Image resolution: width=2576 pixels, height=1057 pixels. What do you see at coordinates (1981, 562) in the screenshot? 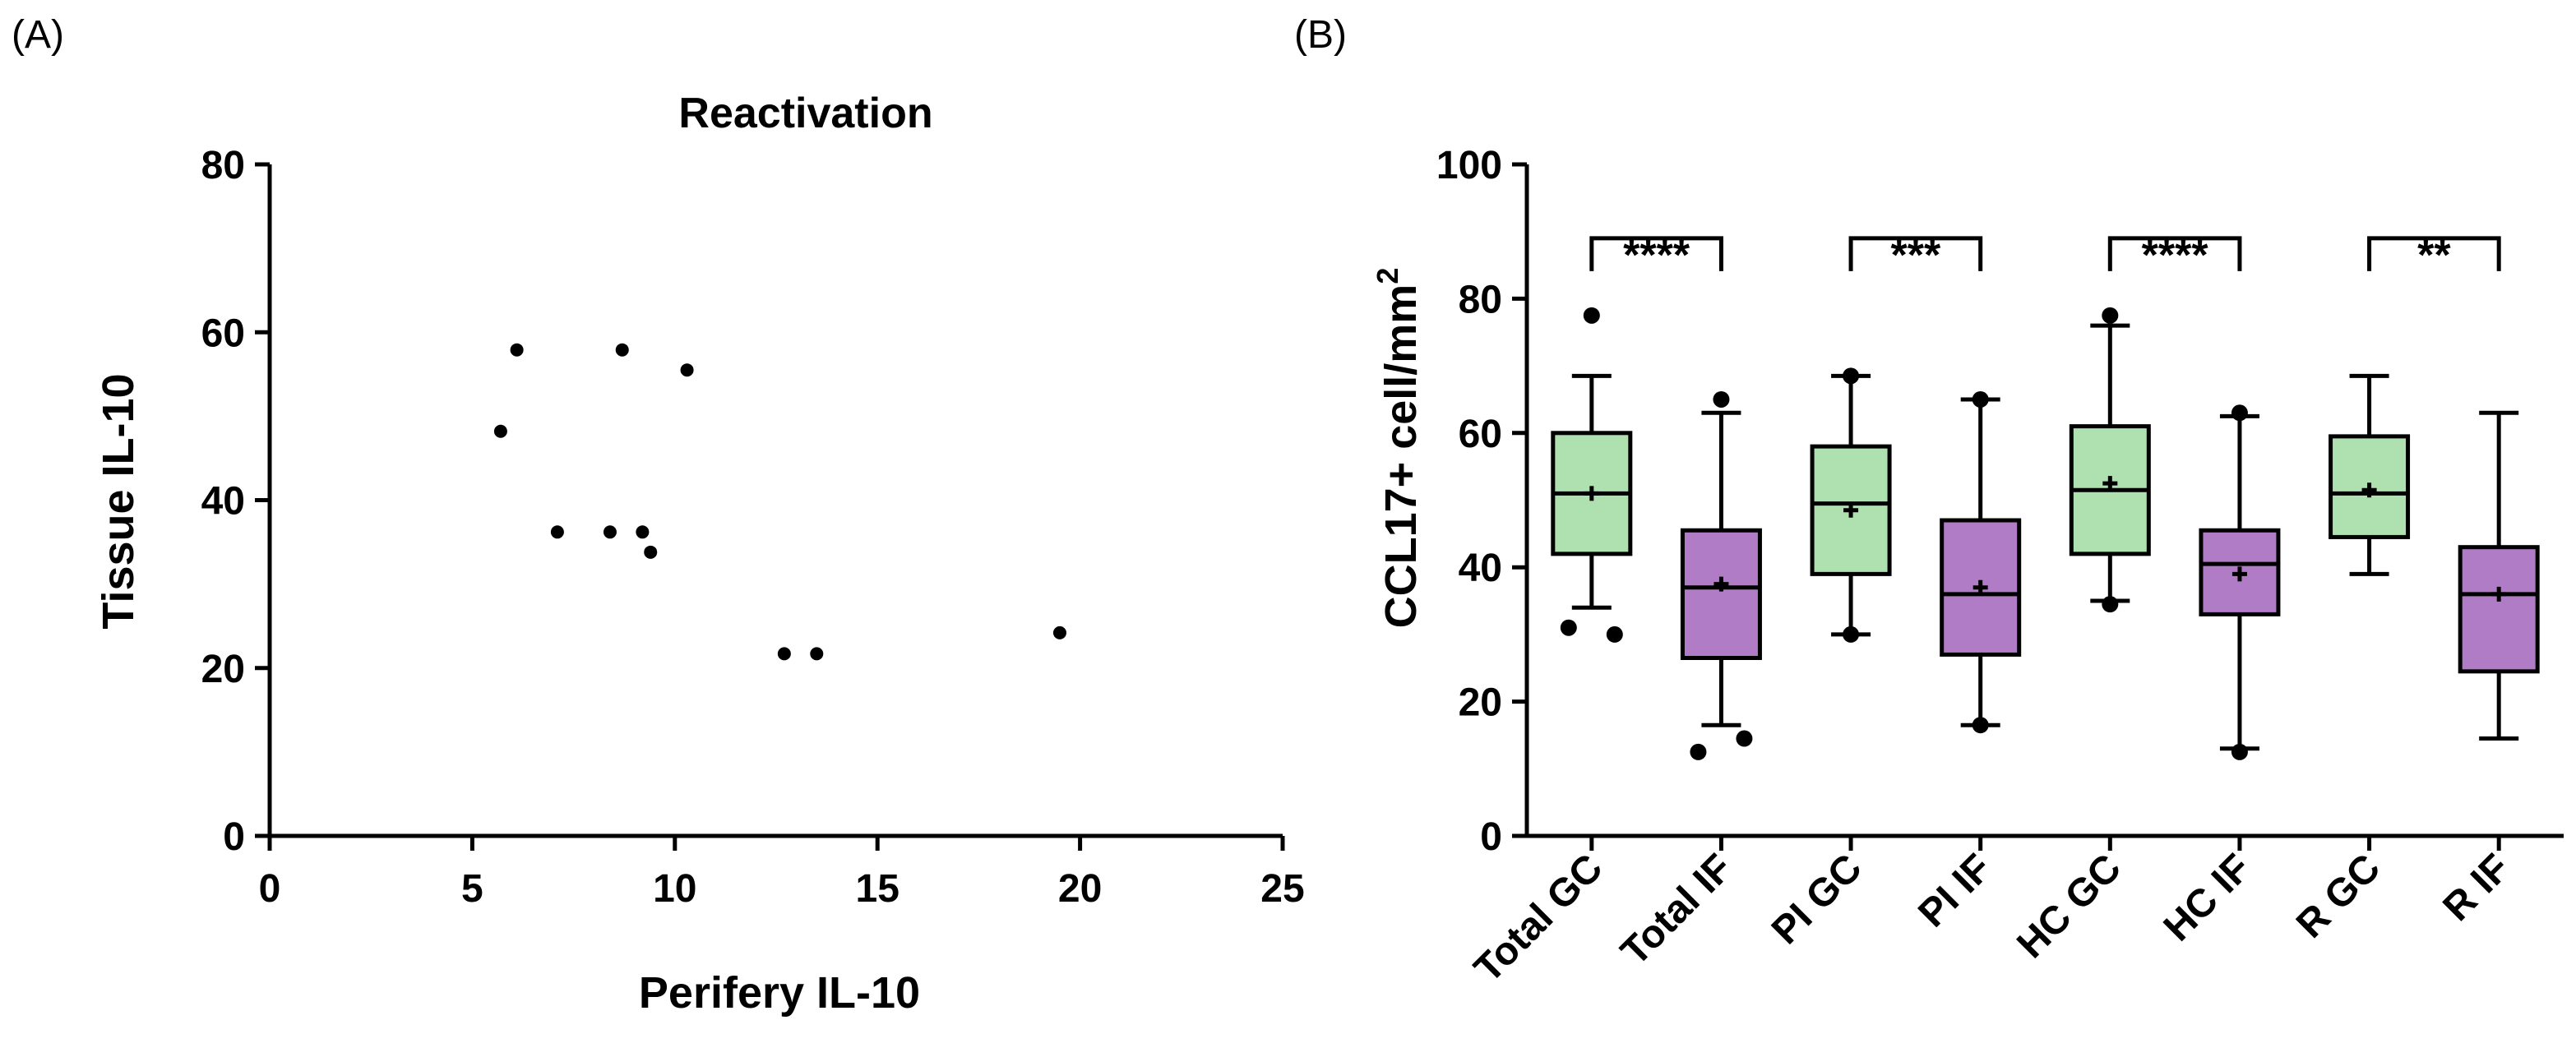
I see `box-pi-if` at bounding box center [1981, 562].